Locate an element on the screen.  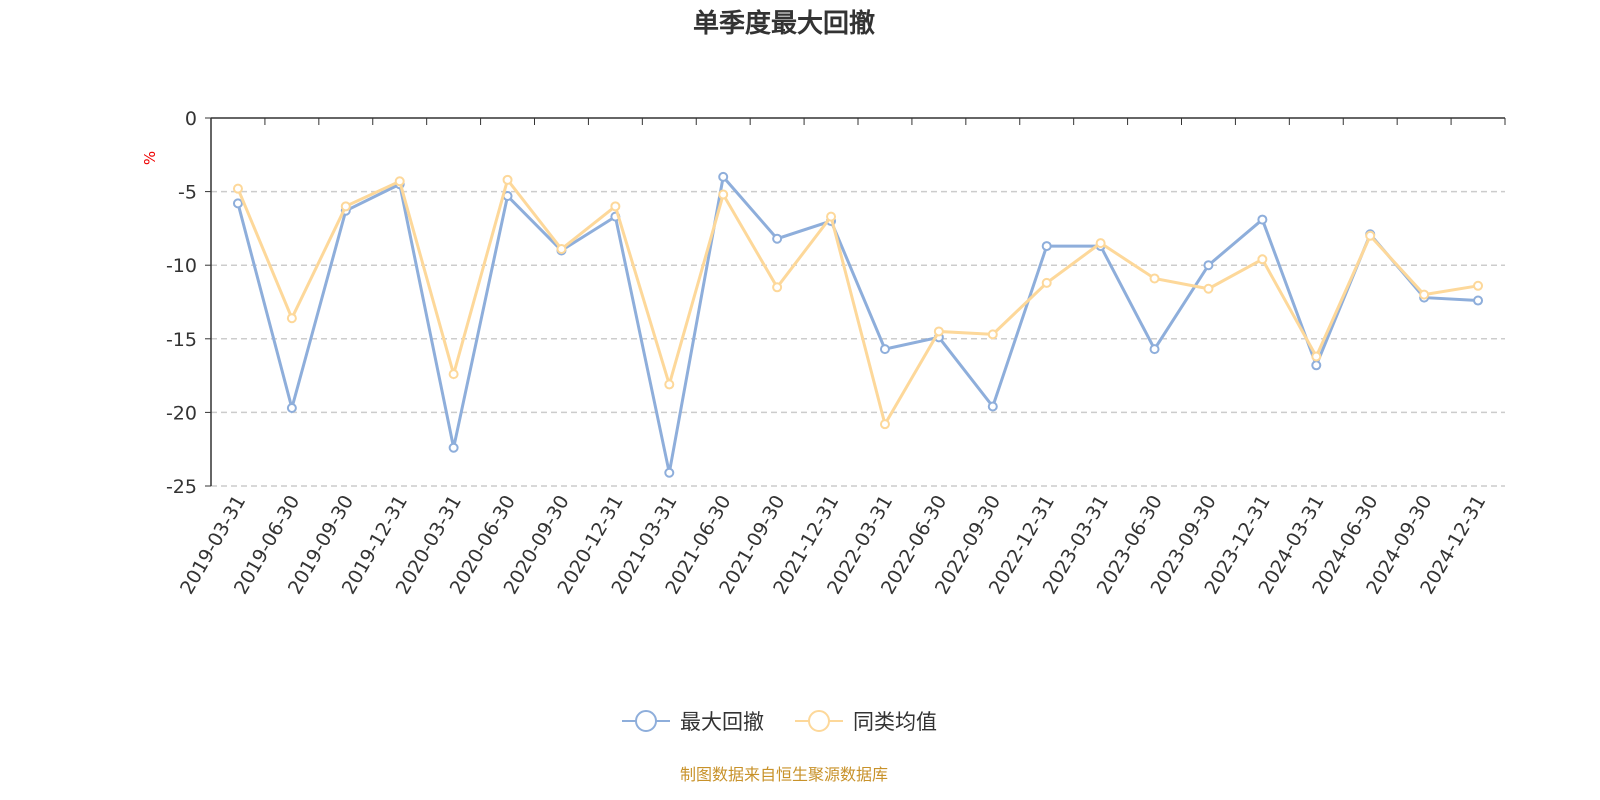
y-tick-label: 0 is located at coordinates (191, 119).